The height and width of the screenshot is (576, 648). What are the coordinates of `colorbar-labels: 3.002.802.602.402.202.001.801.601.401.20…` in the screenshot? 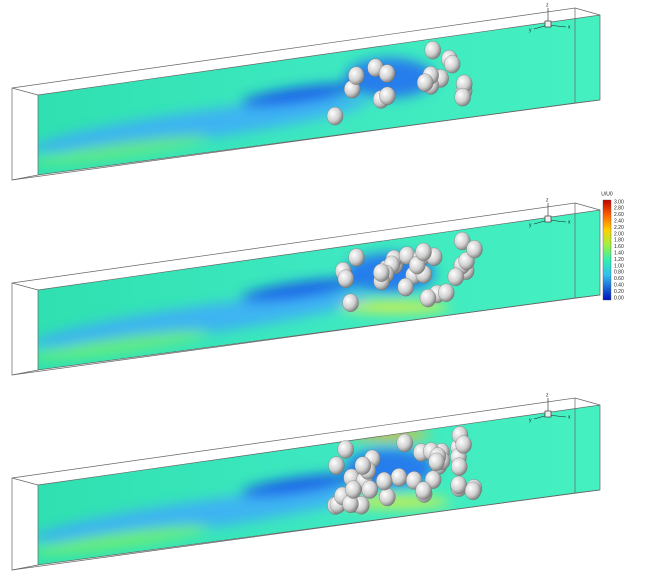 It's located at (619, 250).